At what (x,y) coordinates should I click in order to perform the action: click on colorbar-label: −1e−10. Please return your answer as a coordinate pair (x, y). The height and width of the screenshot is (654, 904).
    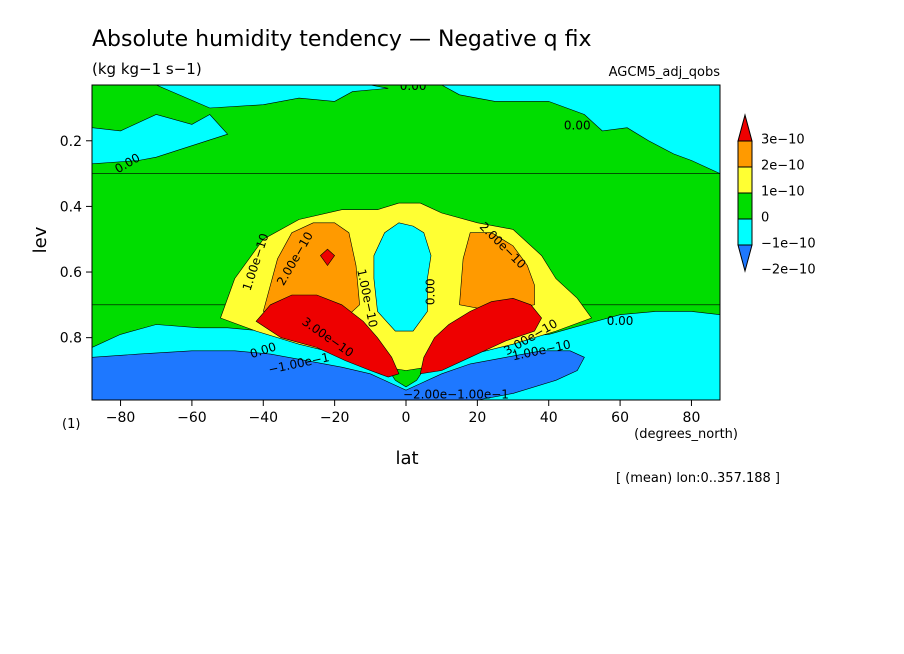
    Looking at the image, I should click on (788, 244).